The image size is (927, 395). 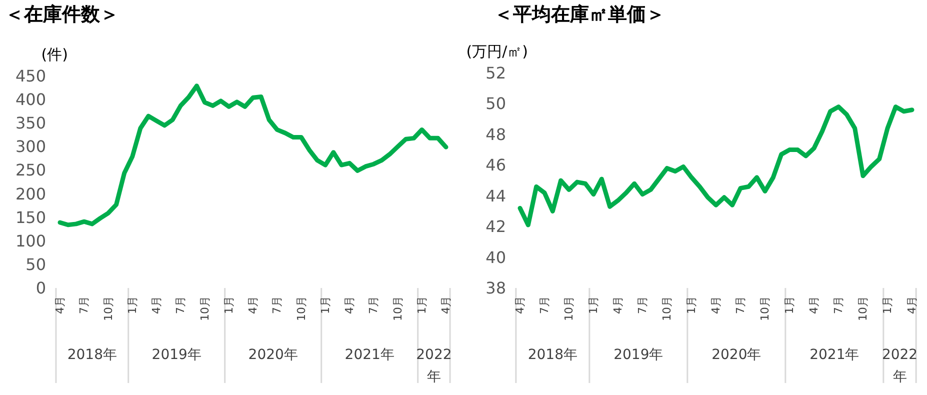 I want to click on y-tick-label: 200, so click(x=30, y=194).